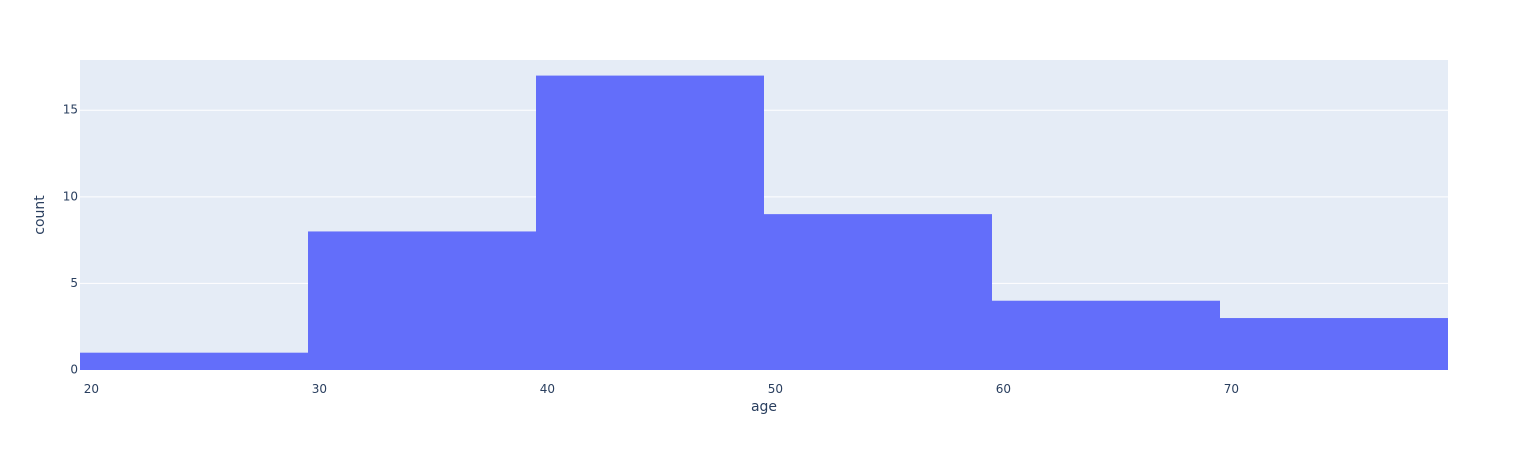 The height and width of the screenshot is (450, 1528). Describe the element at coordinates (764, 407) in the screenshot. I see `x-axis-title: age` at that location.